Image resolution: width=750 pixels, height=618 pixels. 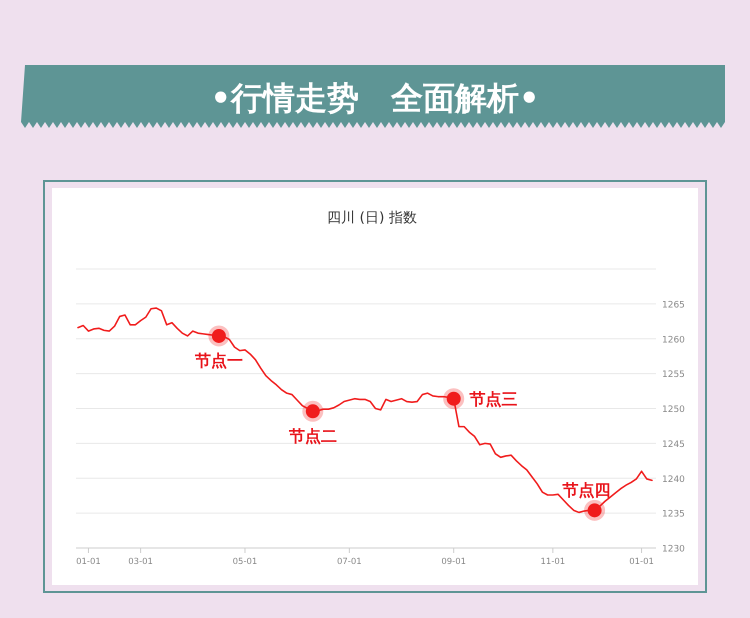 I want to click on x-tick-label: 11-01, so click(x=553, y=562).